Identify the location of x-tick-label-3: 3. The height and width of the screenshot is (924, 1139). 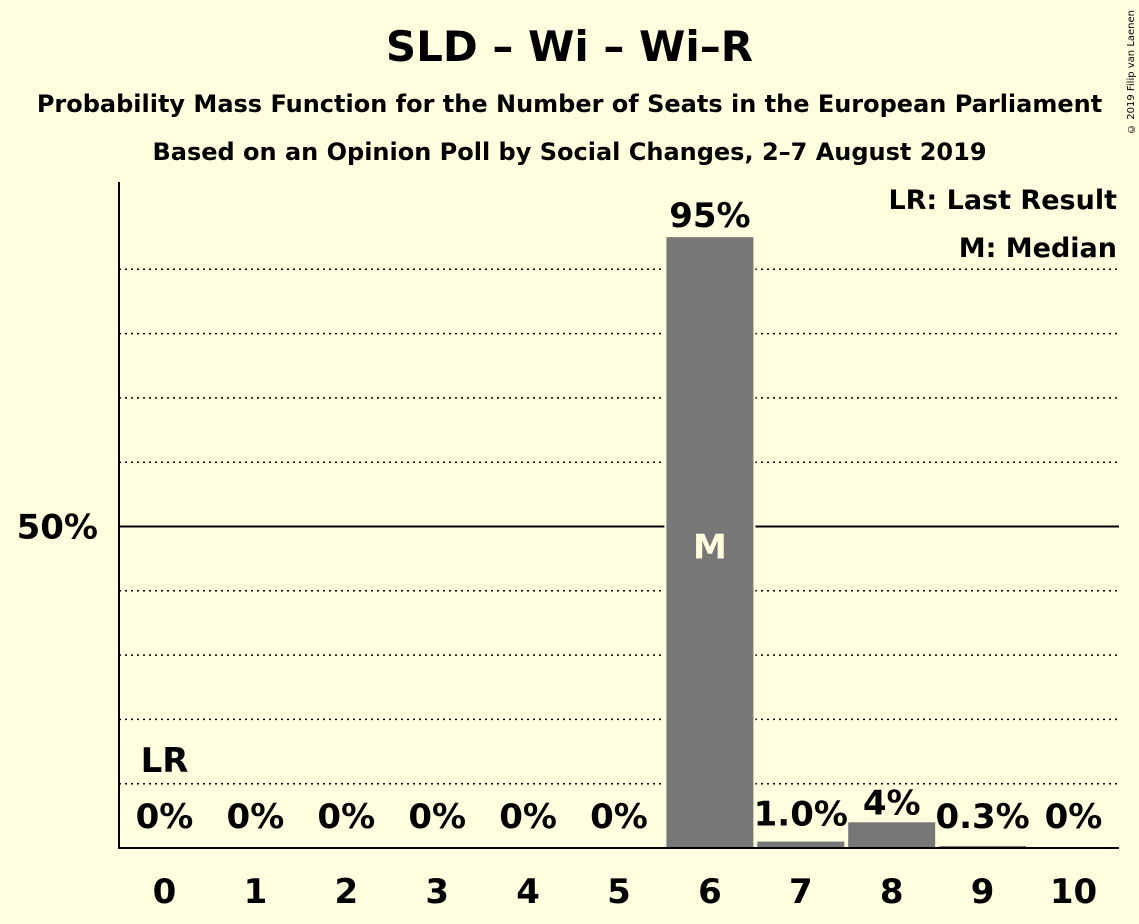
(437, 892).